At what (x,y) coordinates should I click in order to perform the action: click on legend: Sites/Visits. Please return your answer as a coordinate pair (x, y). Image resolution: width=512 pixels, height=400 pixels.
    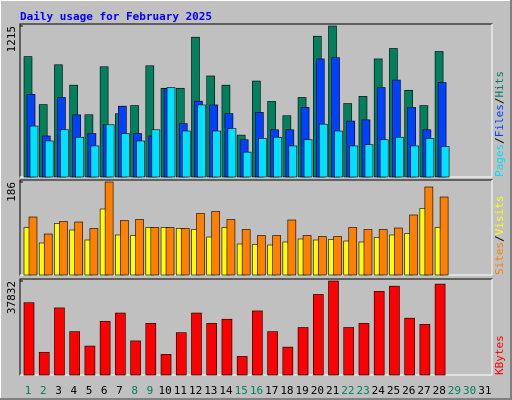
    Looking at the image, I should click on (499, 236).